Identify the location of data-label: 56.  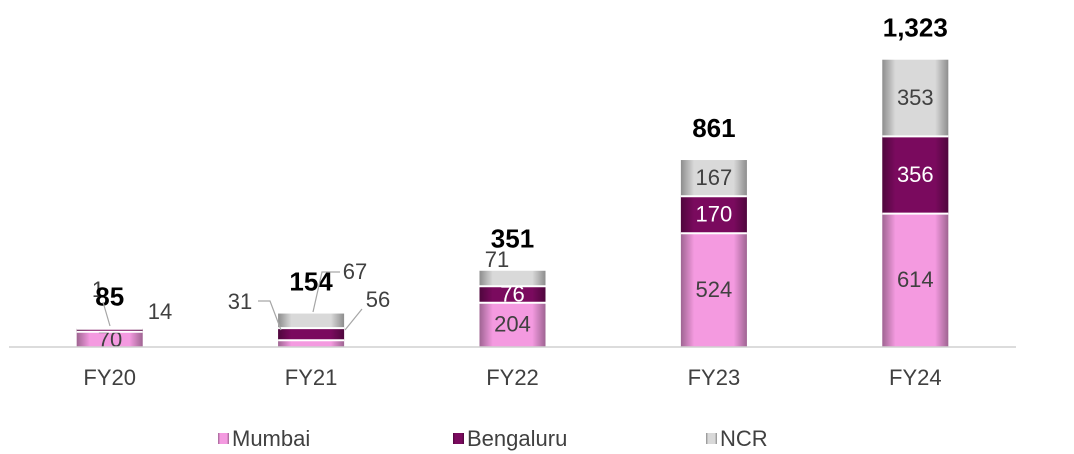
(378, 299).